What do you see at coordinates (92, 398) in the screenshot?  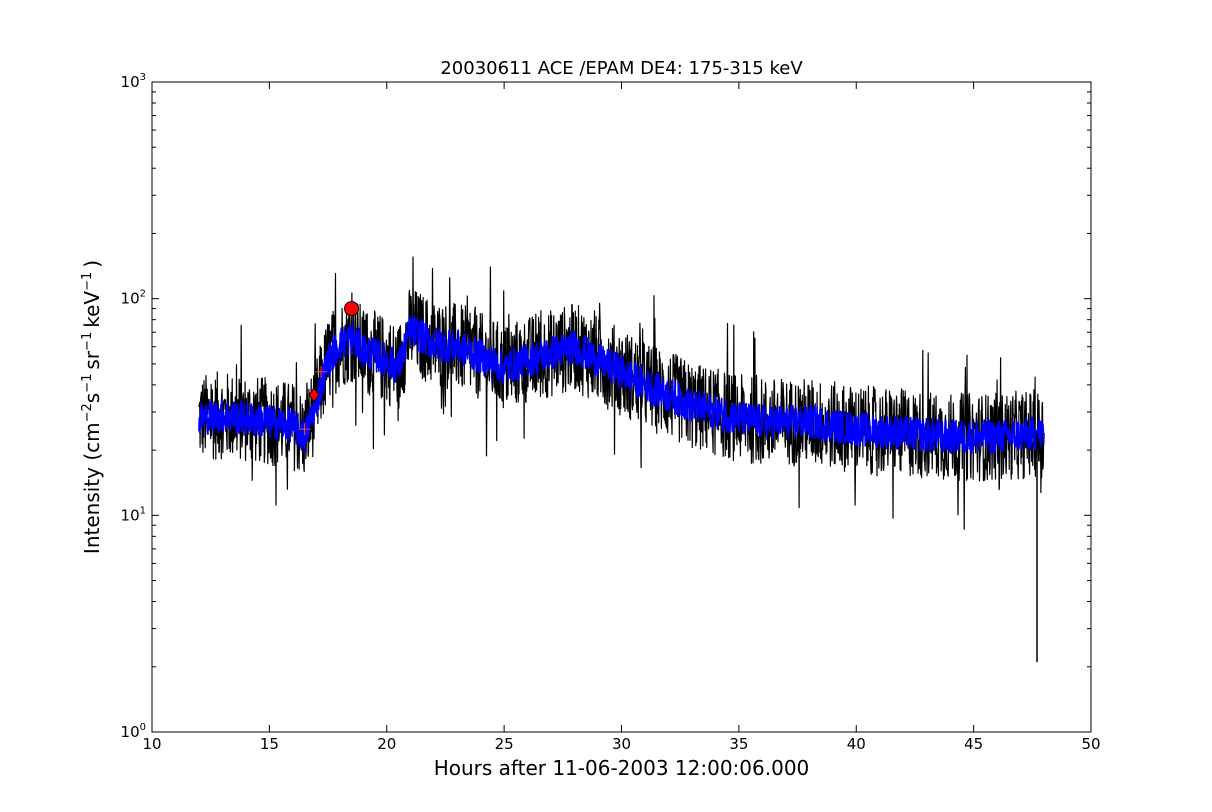 I see `y-axis-label-s: s` at bounding box center [92, 398].